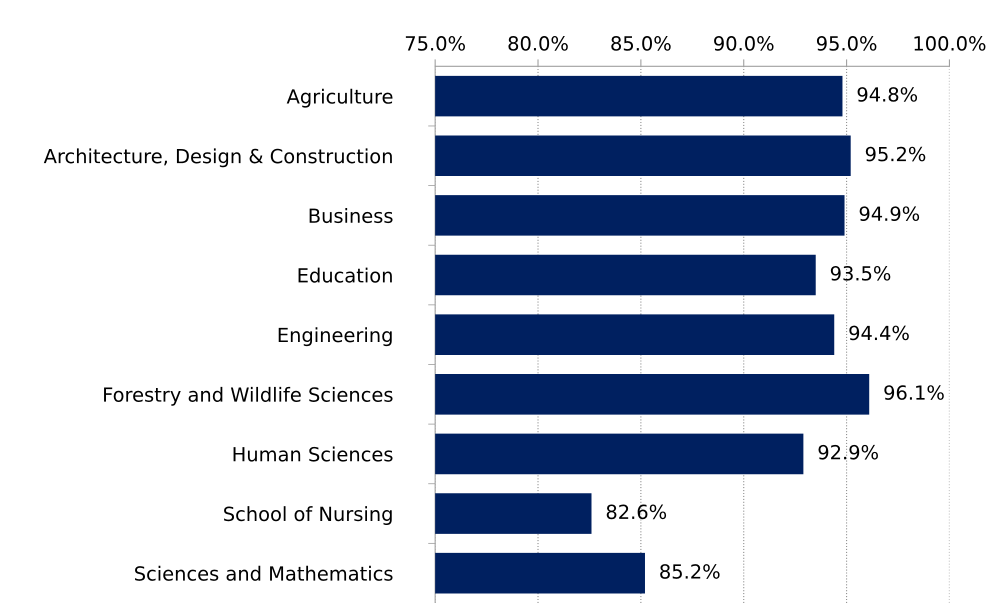  I want to click on data-label: 96.1%, so click(914, 392).